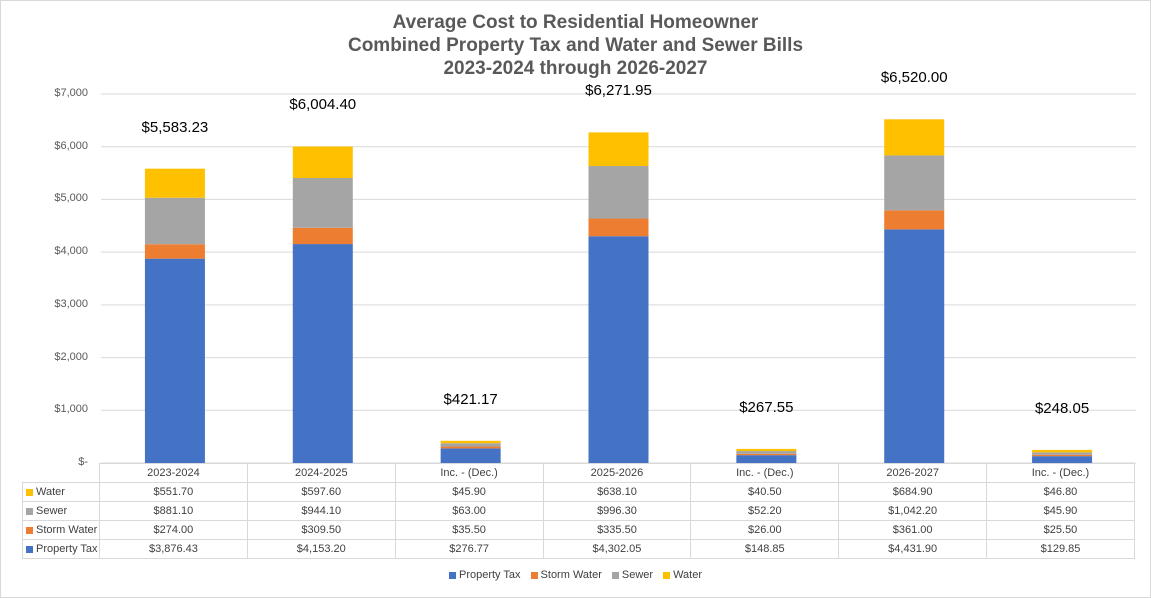  What do you see at coordinates (321, 511) in the screenshot?
I see `table-cell: $944.10` at bounding box center [321, 511].